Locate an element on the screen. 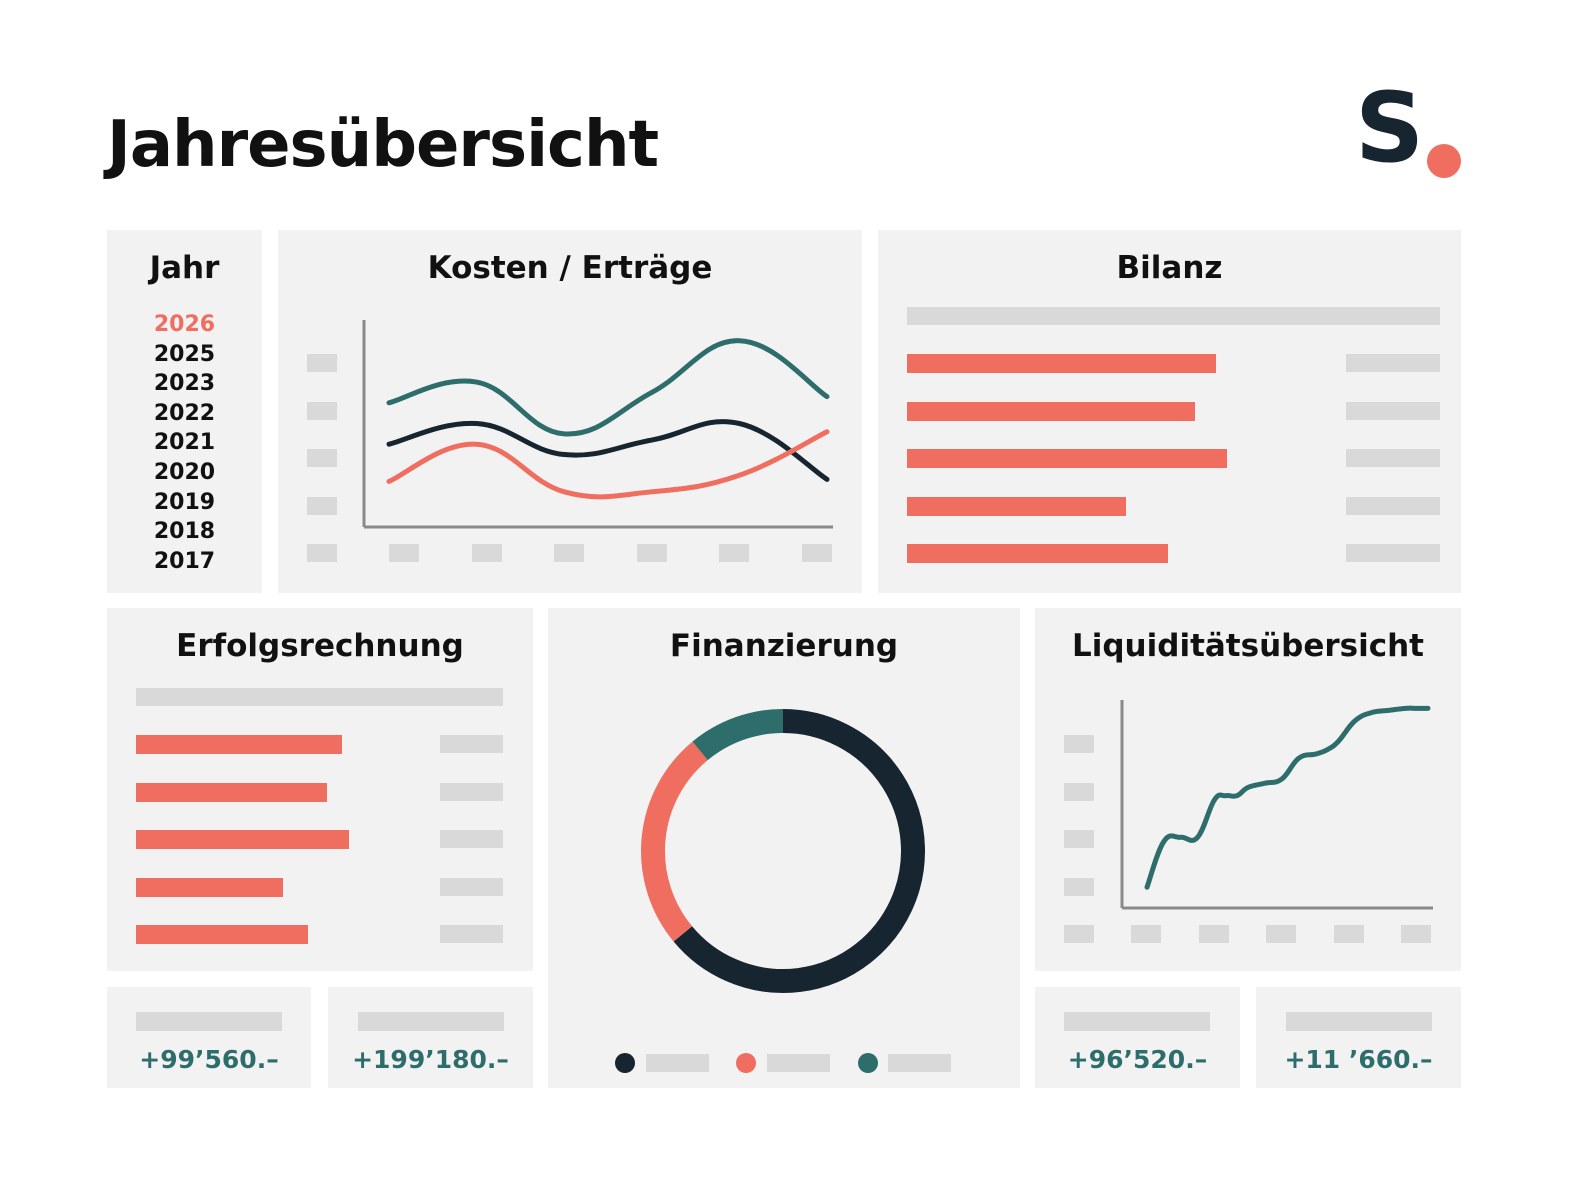 This screenshot has height=1200, width=1590. kpi-card: +11 ’660.– is located at coordinates (1358, 1037).